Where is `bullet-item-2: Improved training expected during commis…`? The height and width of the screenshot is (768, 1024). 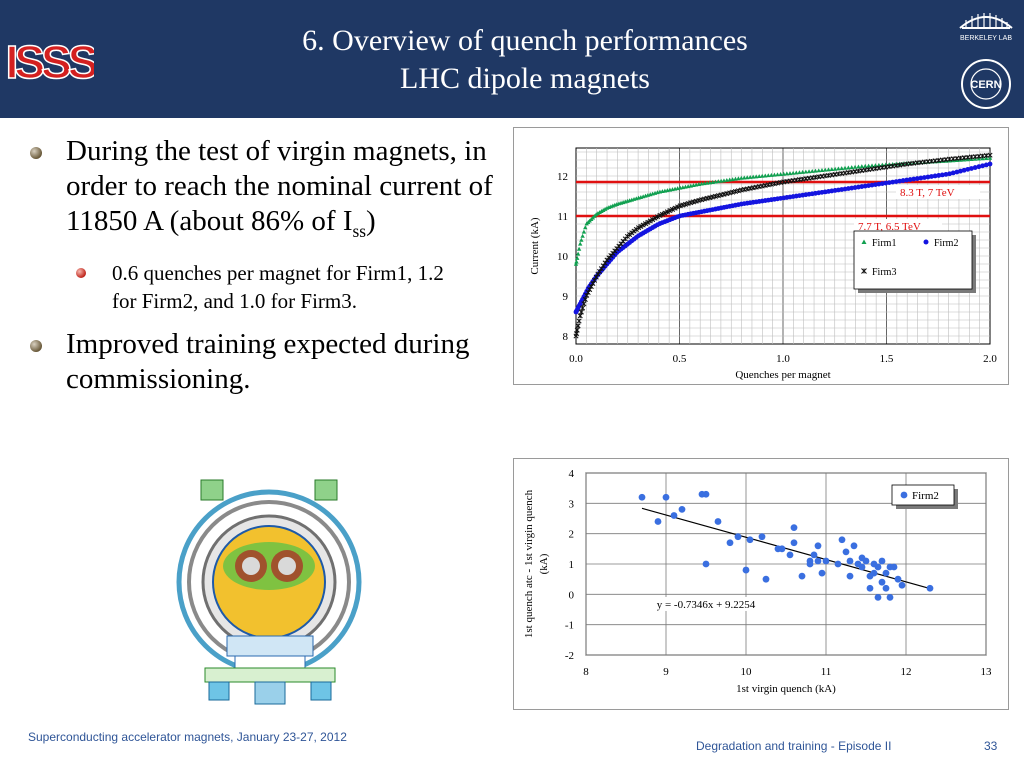
bullet-item-2: Improved training expected during commis… is located at coordinates (265, 362).